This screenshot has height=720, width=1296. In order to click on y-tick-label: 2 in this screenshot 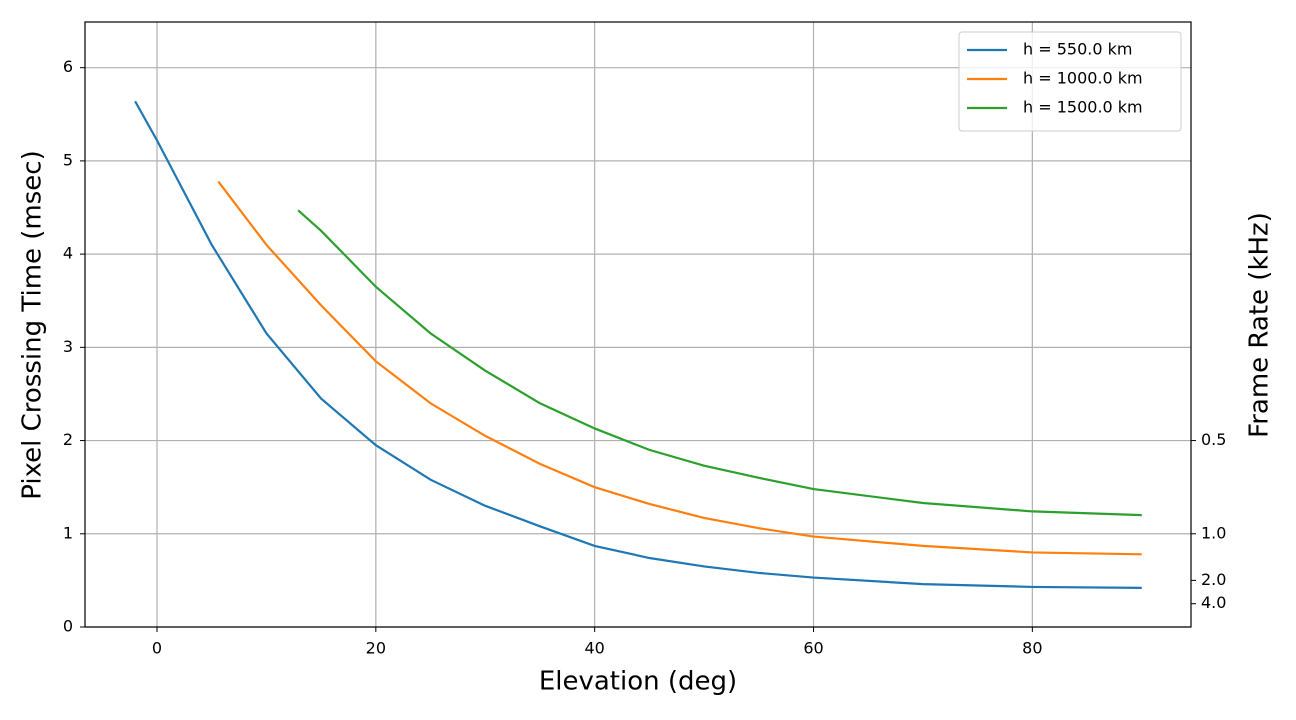, I will do `click(68, 439)`.